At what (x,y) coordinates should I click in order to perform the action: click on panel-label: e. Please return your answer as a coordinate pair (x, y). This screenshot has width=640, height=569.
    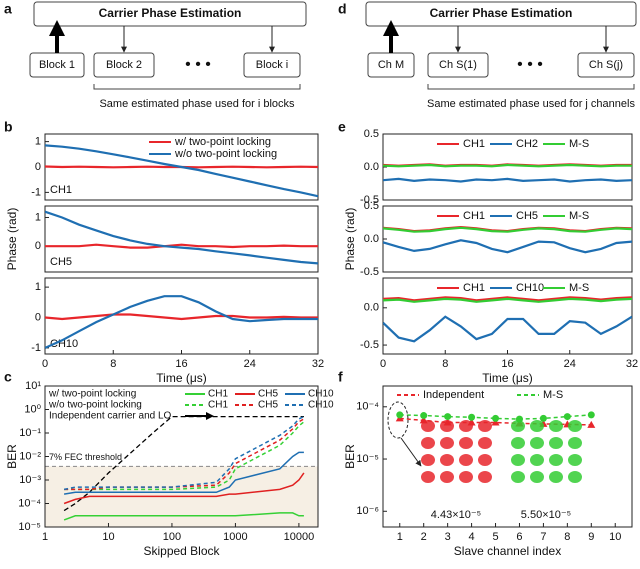
    Looking at the image, I should click on (342, 127).